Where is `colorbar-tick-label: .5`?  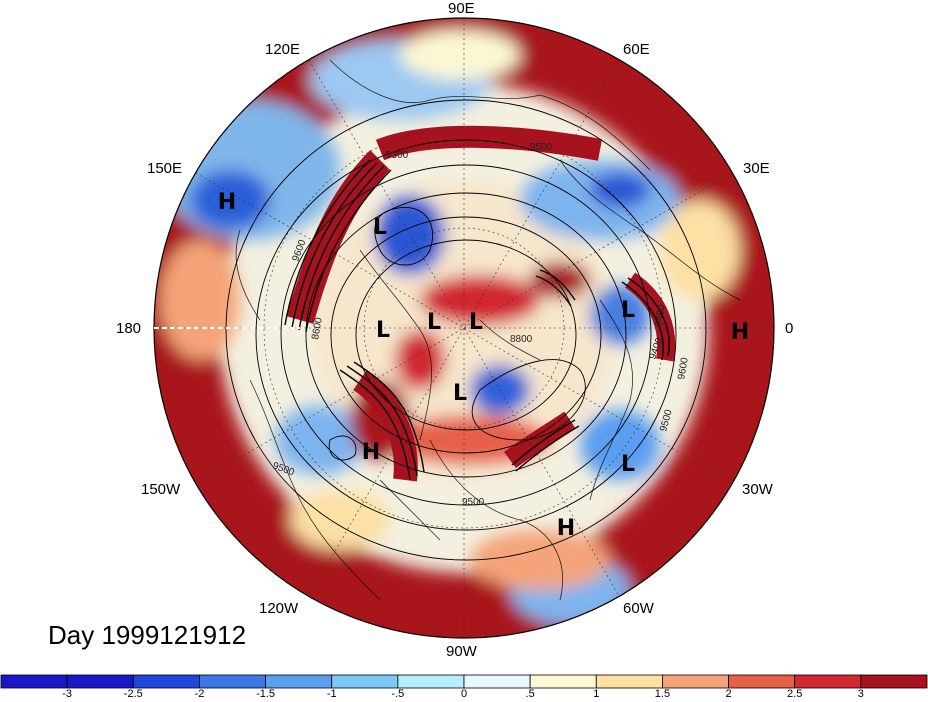
colorbar-tick-label: .5 is located at coordinates (530, 694).